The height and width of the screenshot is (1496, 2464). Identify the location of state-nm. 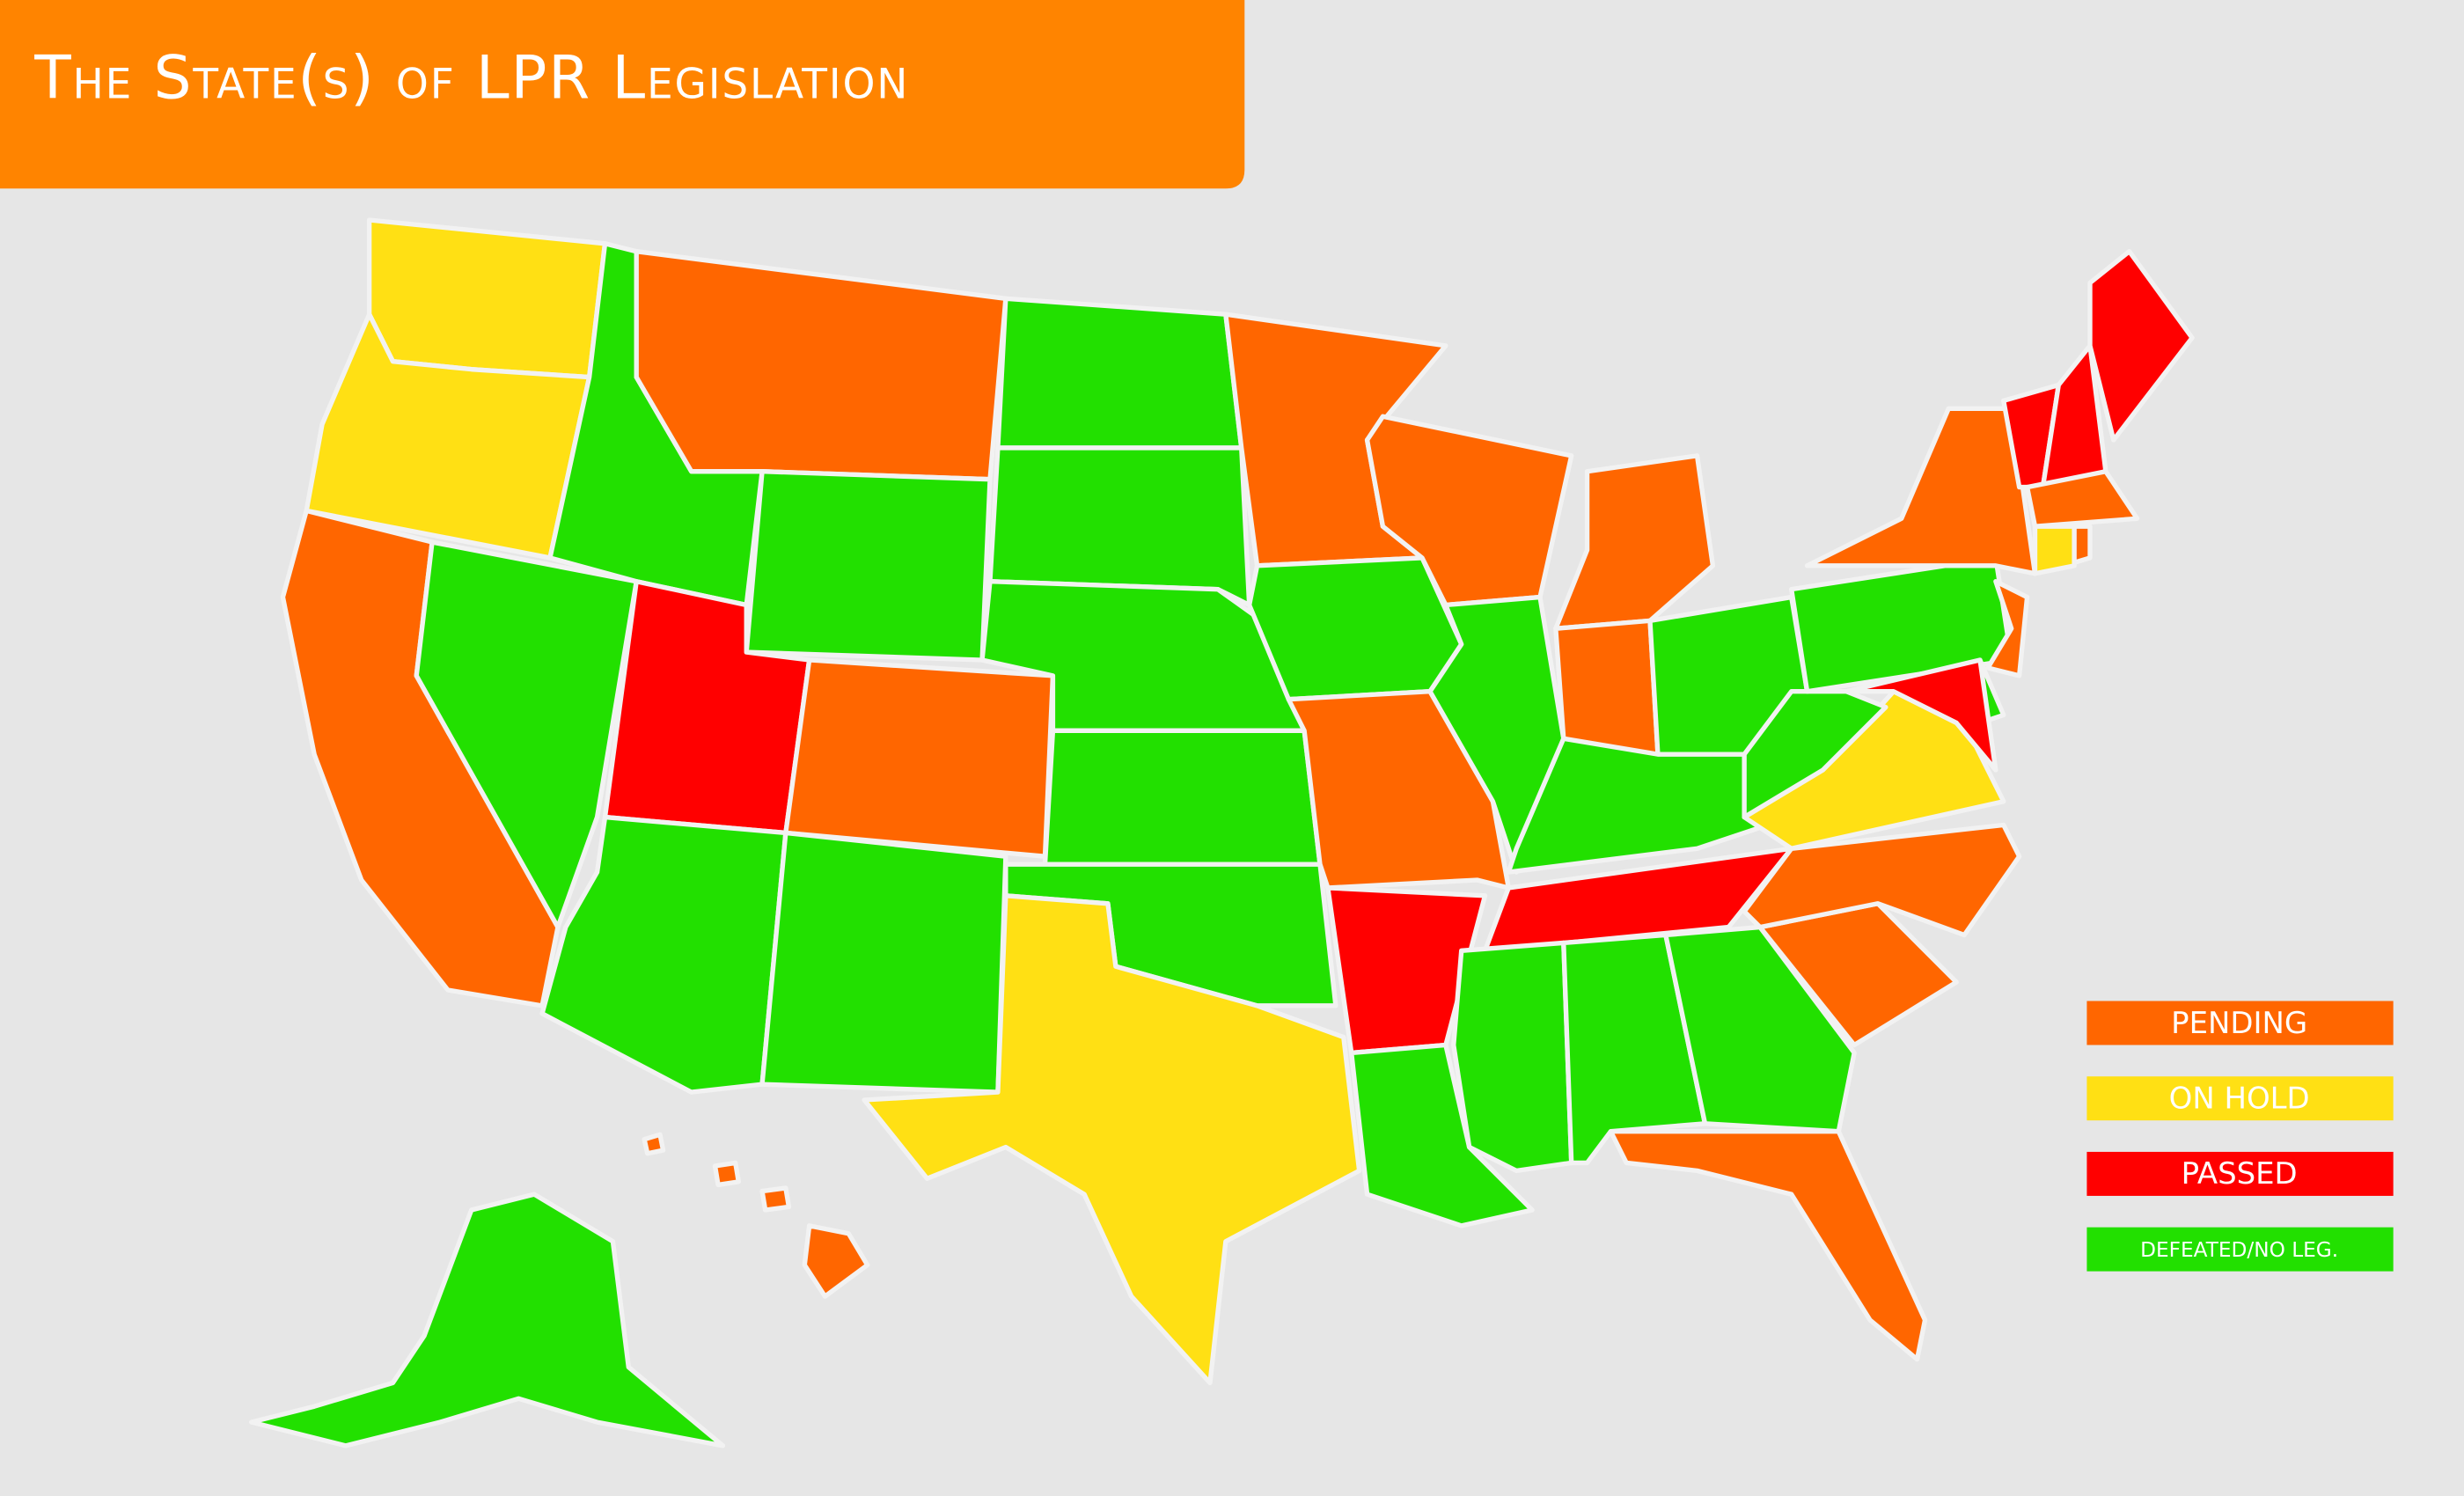
(884, 962).